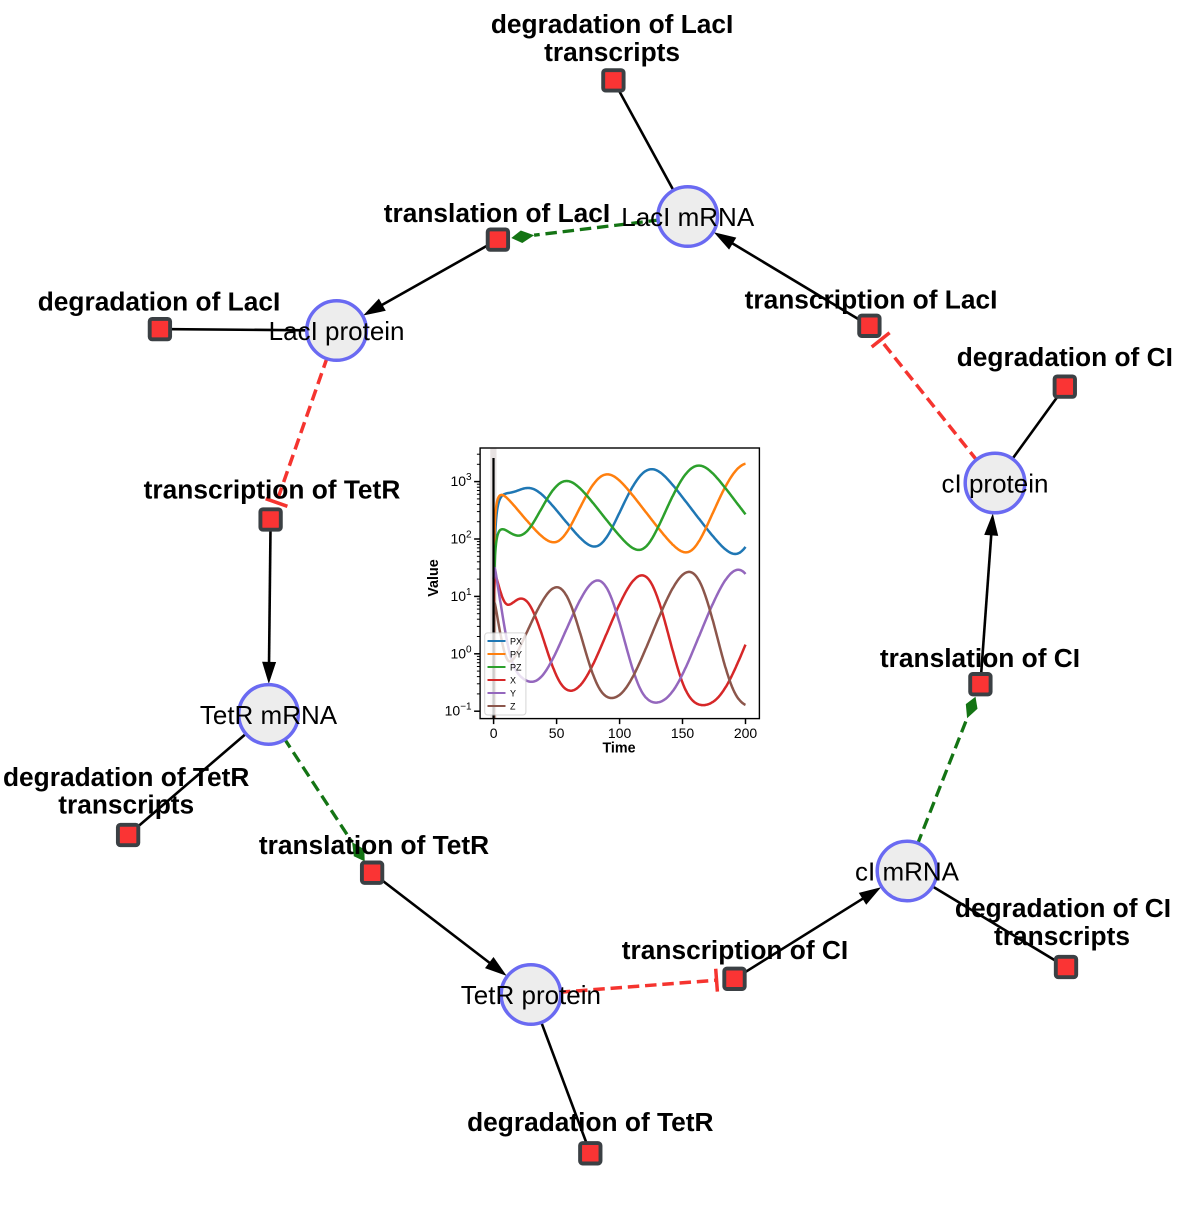 The image size is (1189, 1205). What do you see at coordinates (980, 658) in the screenshot?
I see `svg-text: translation of CI` at bounding box center [980, 658].